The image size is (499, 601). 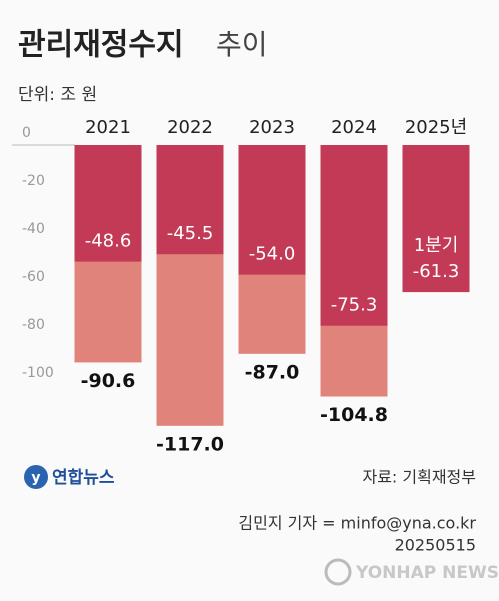 What do you see at coordinates (435, 545) in the screenshot?
I see `date: 20250515` at bounding box center [435, 545].